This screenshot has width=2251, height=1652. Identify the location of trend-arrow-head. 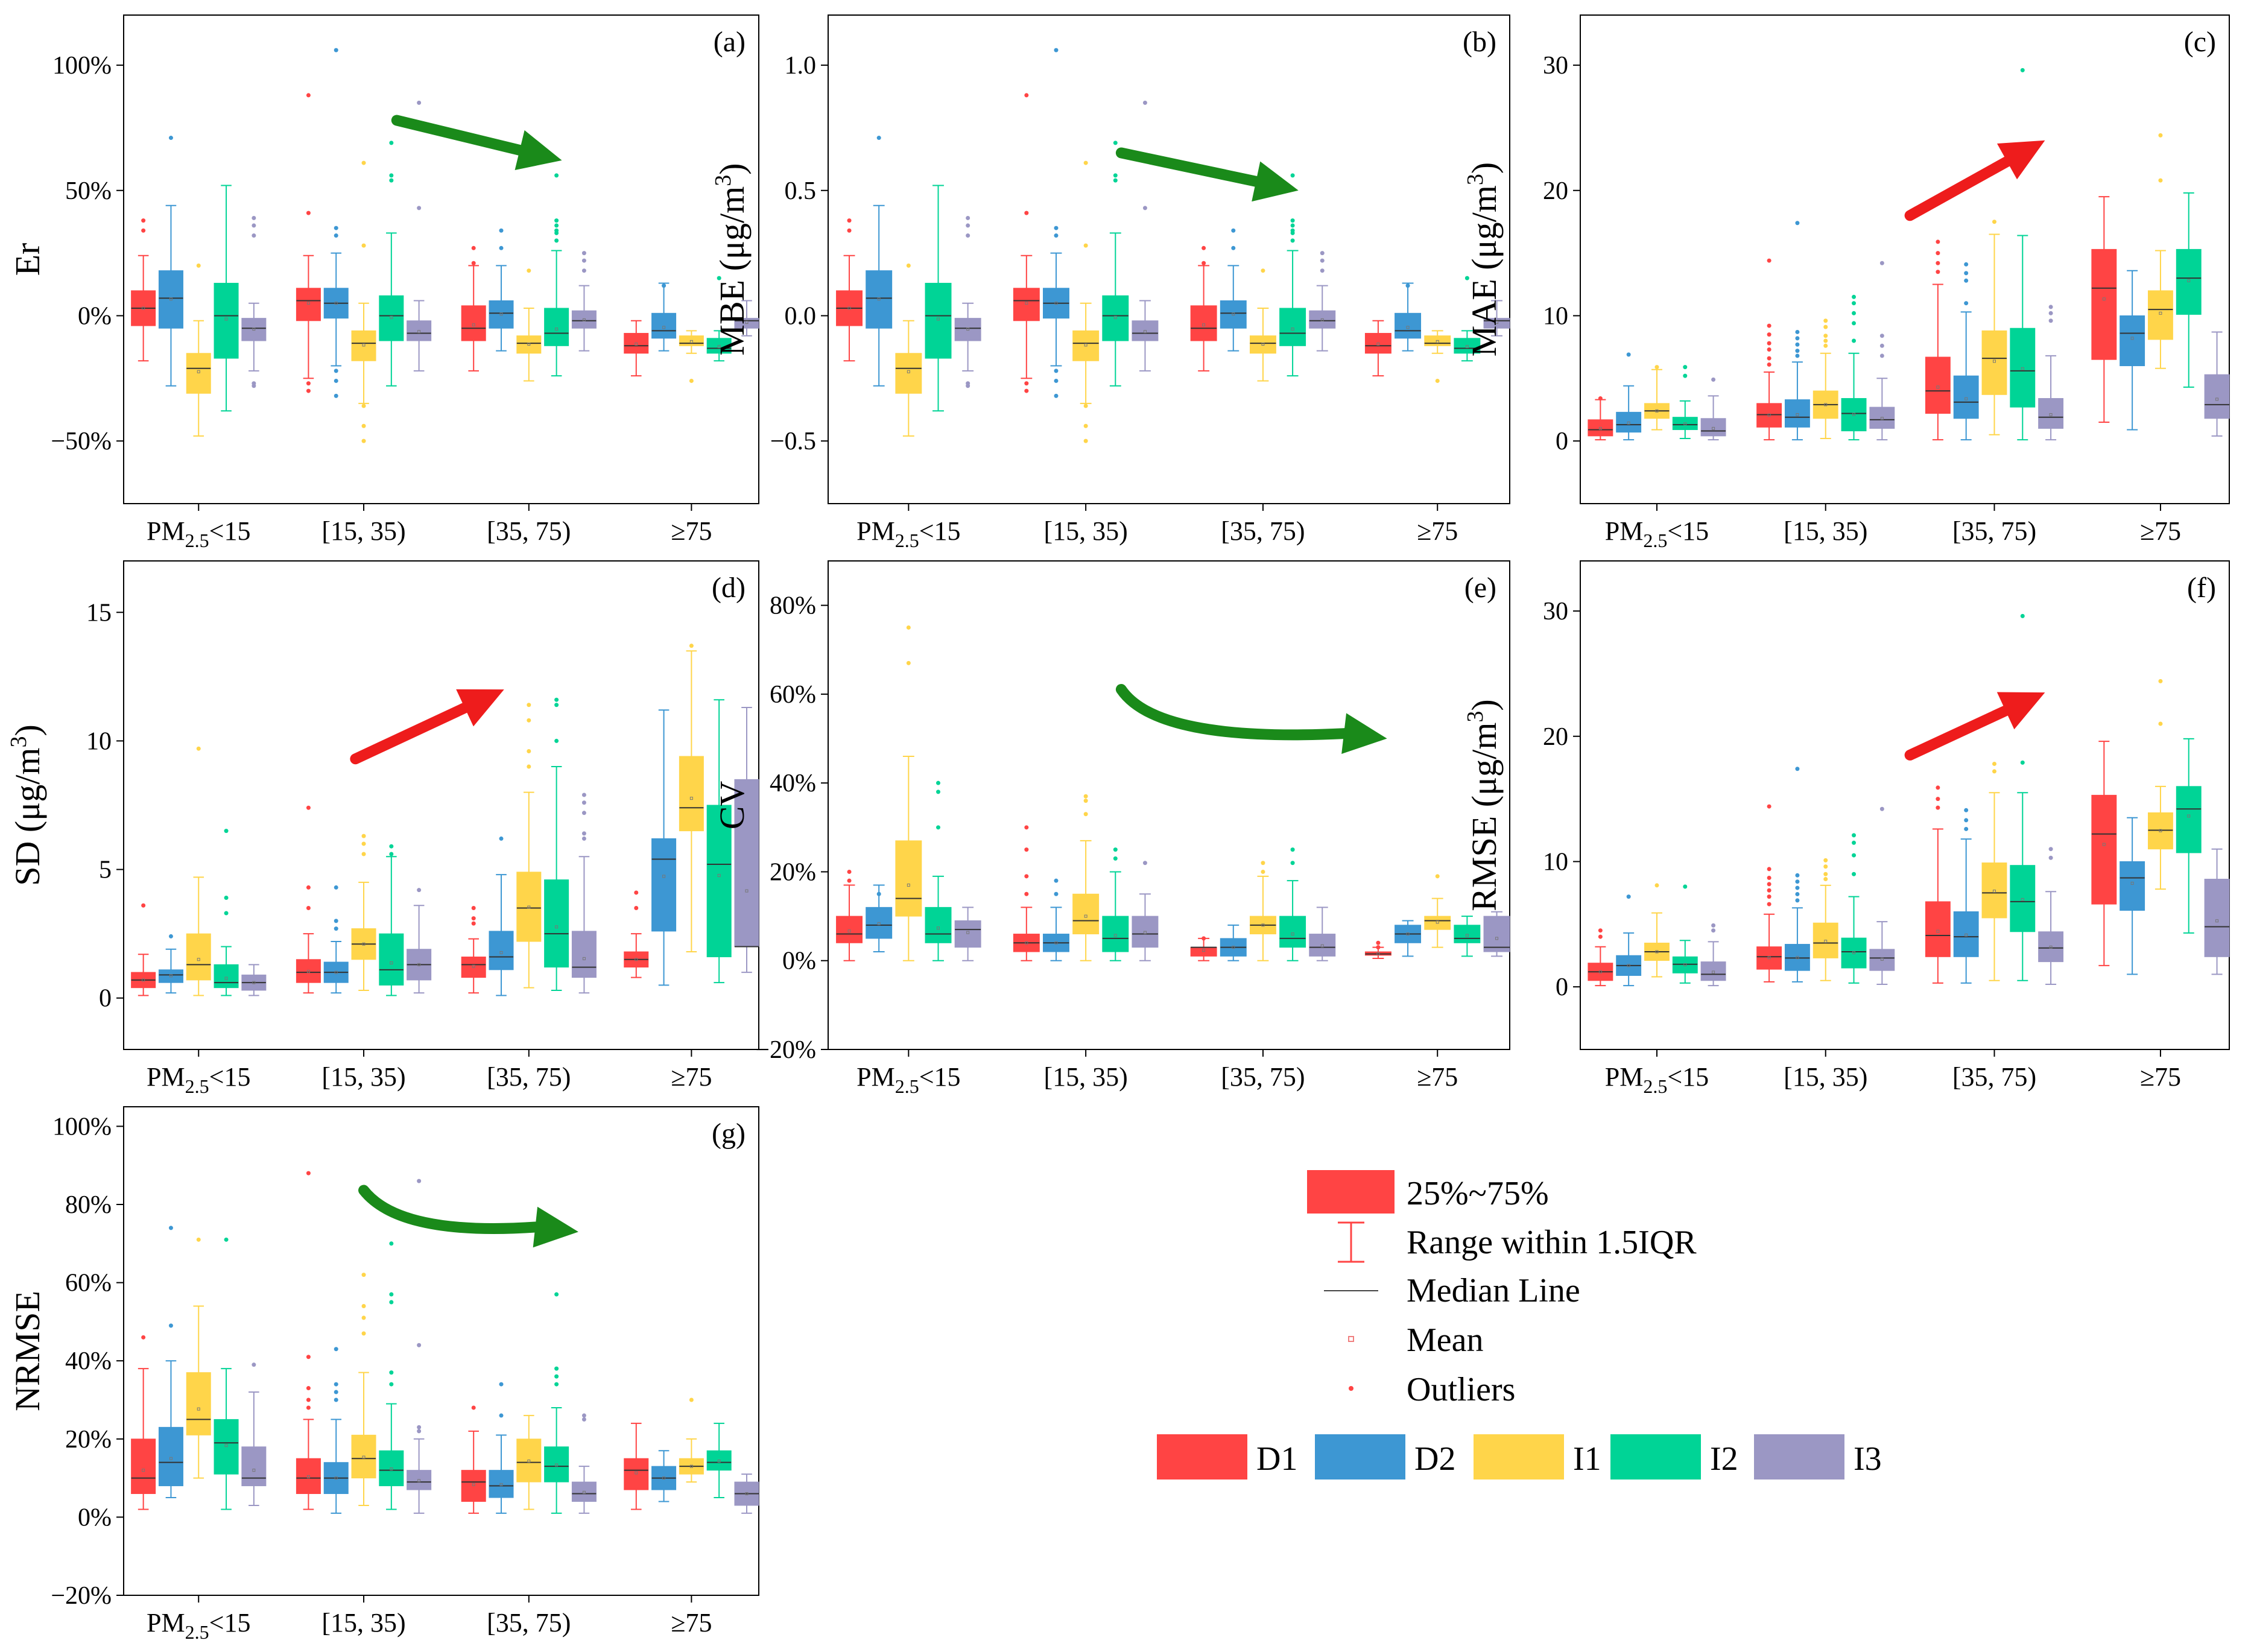
(2020, 160).